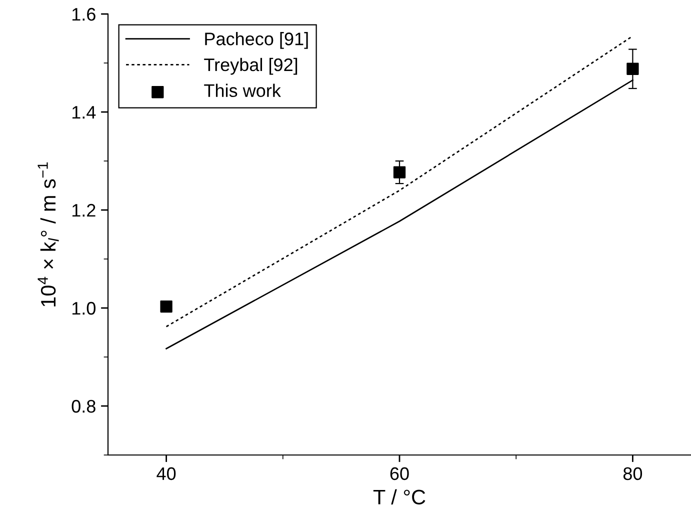 This screenshot has width=691, height=528. I want to click on y-tick-label: 1.4, so click(84, 112).